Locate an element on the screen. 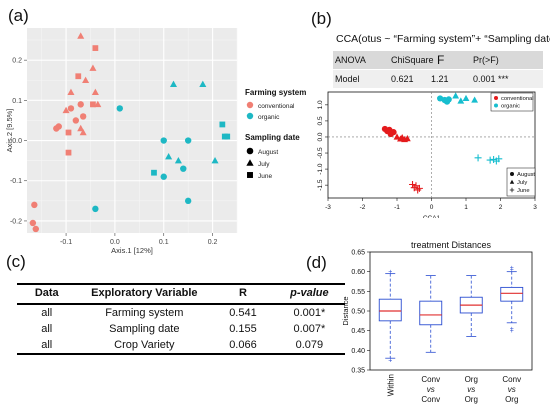 Image resolution: width=550 pixels, height=414 pixels. x-axis-label: CCA1 is located at coordinates (432, 216).